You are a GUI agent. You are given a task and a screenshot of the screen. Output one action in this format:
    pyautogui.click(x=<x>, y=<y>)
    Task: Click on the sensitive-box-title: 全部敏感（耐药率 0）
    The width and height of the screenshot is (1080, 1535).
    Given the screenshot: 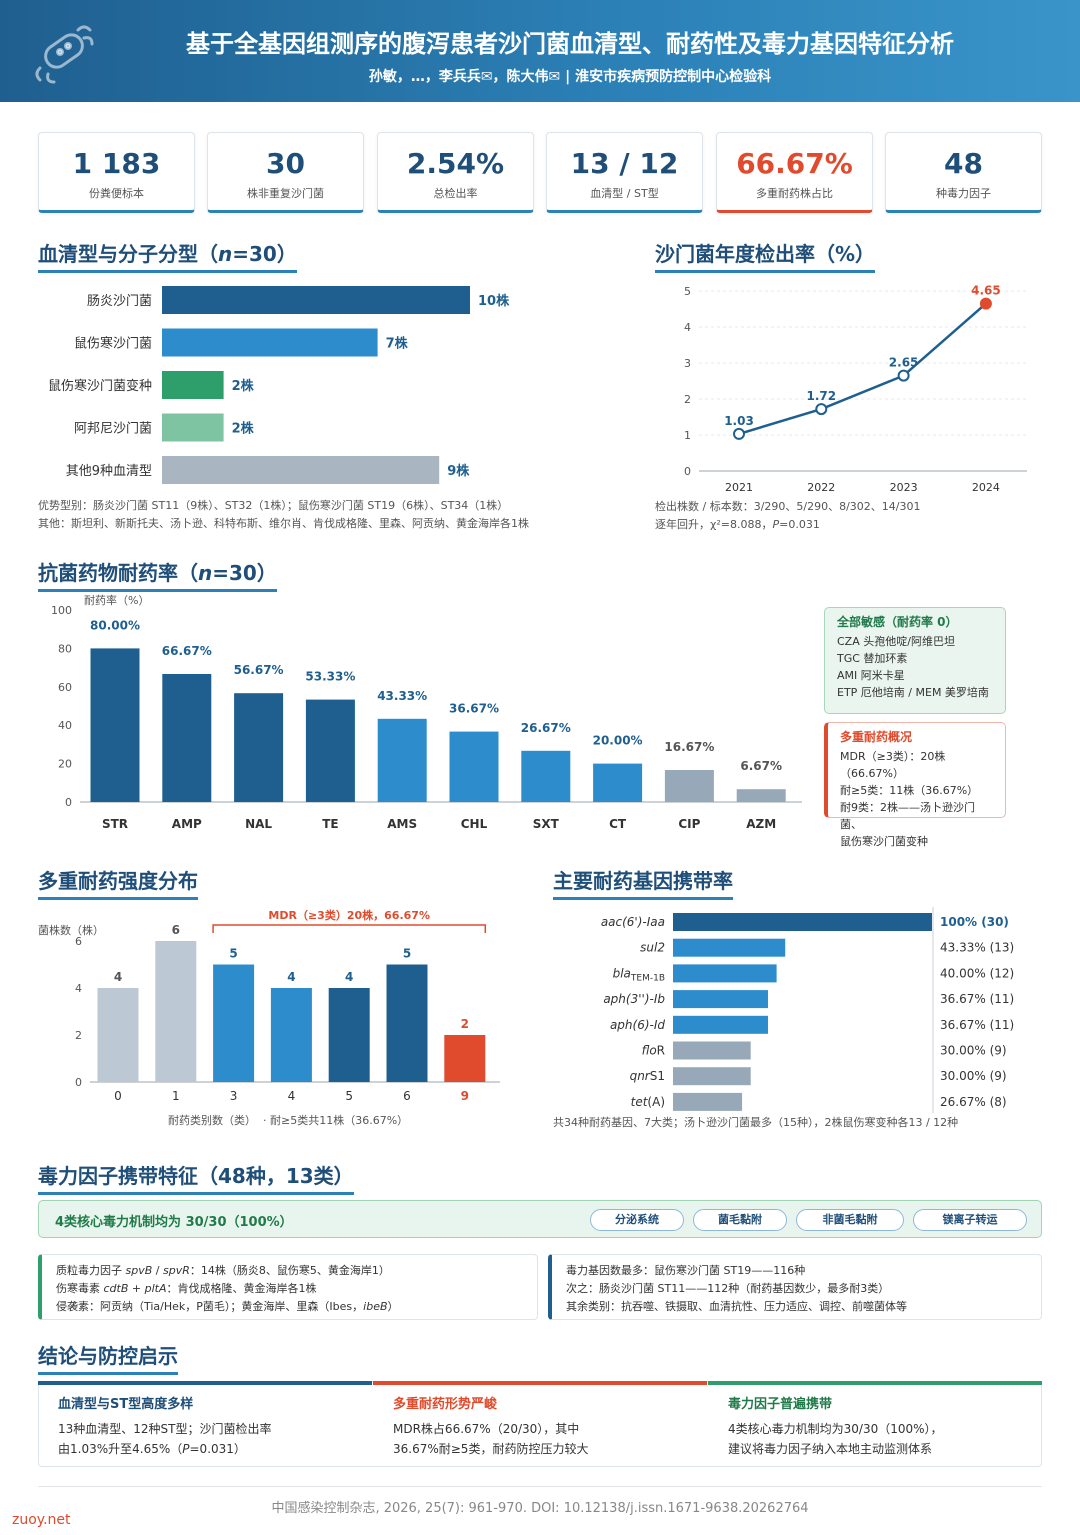 What is the action you would take?
    pyautogui.click(x=897, y=622)
    